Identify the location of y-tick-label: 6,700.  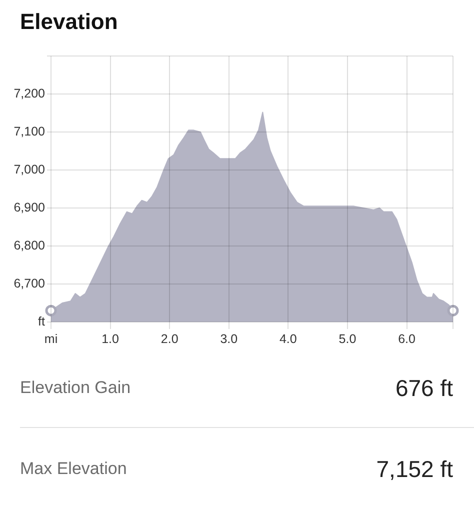
(30, 283).